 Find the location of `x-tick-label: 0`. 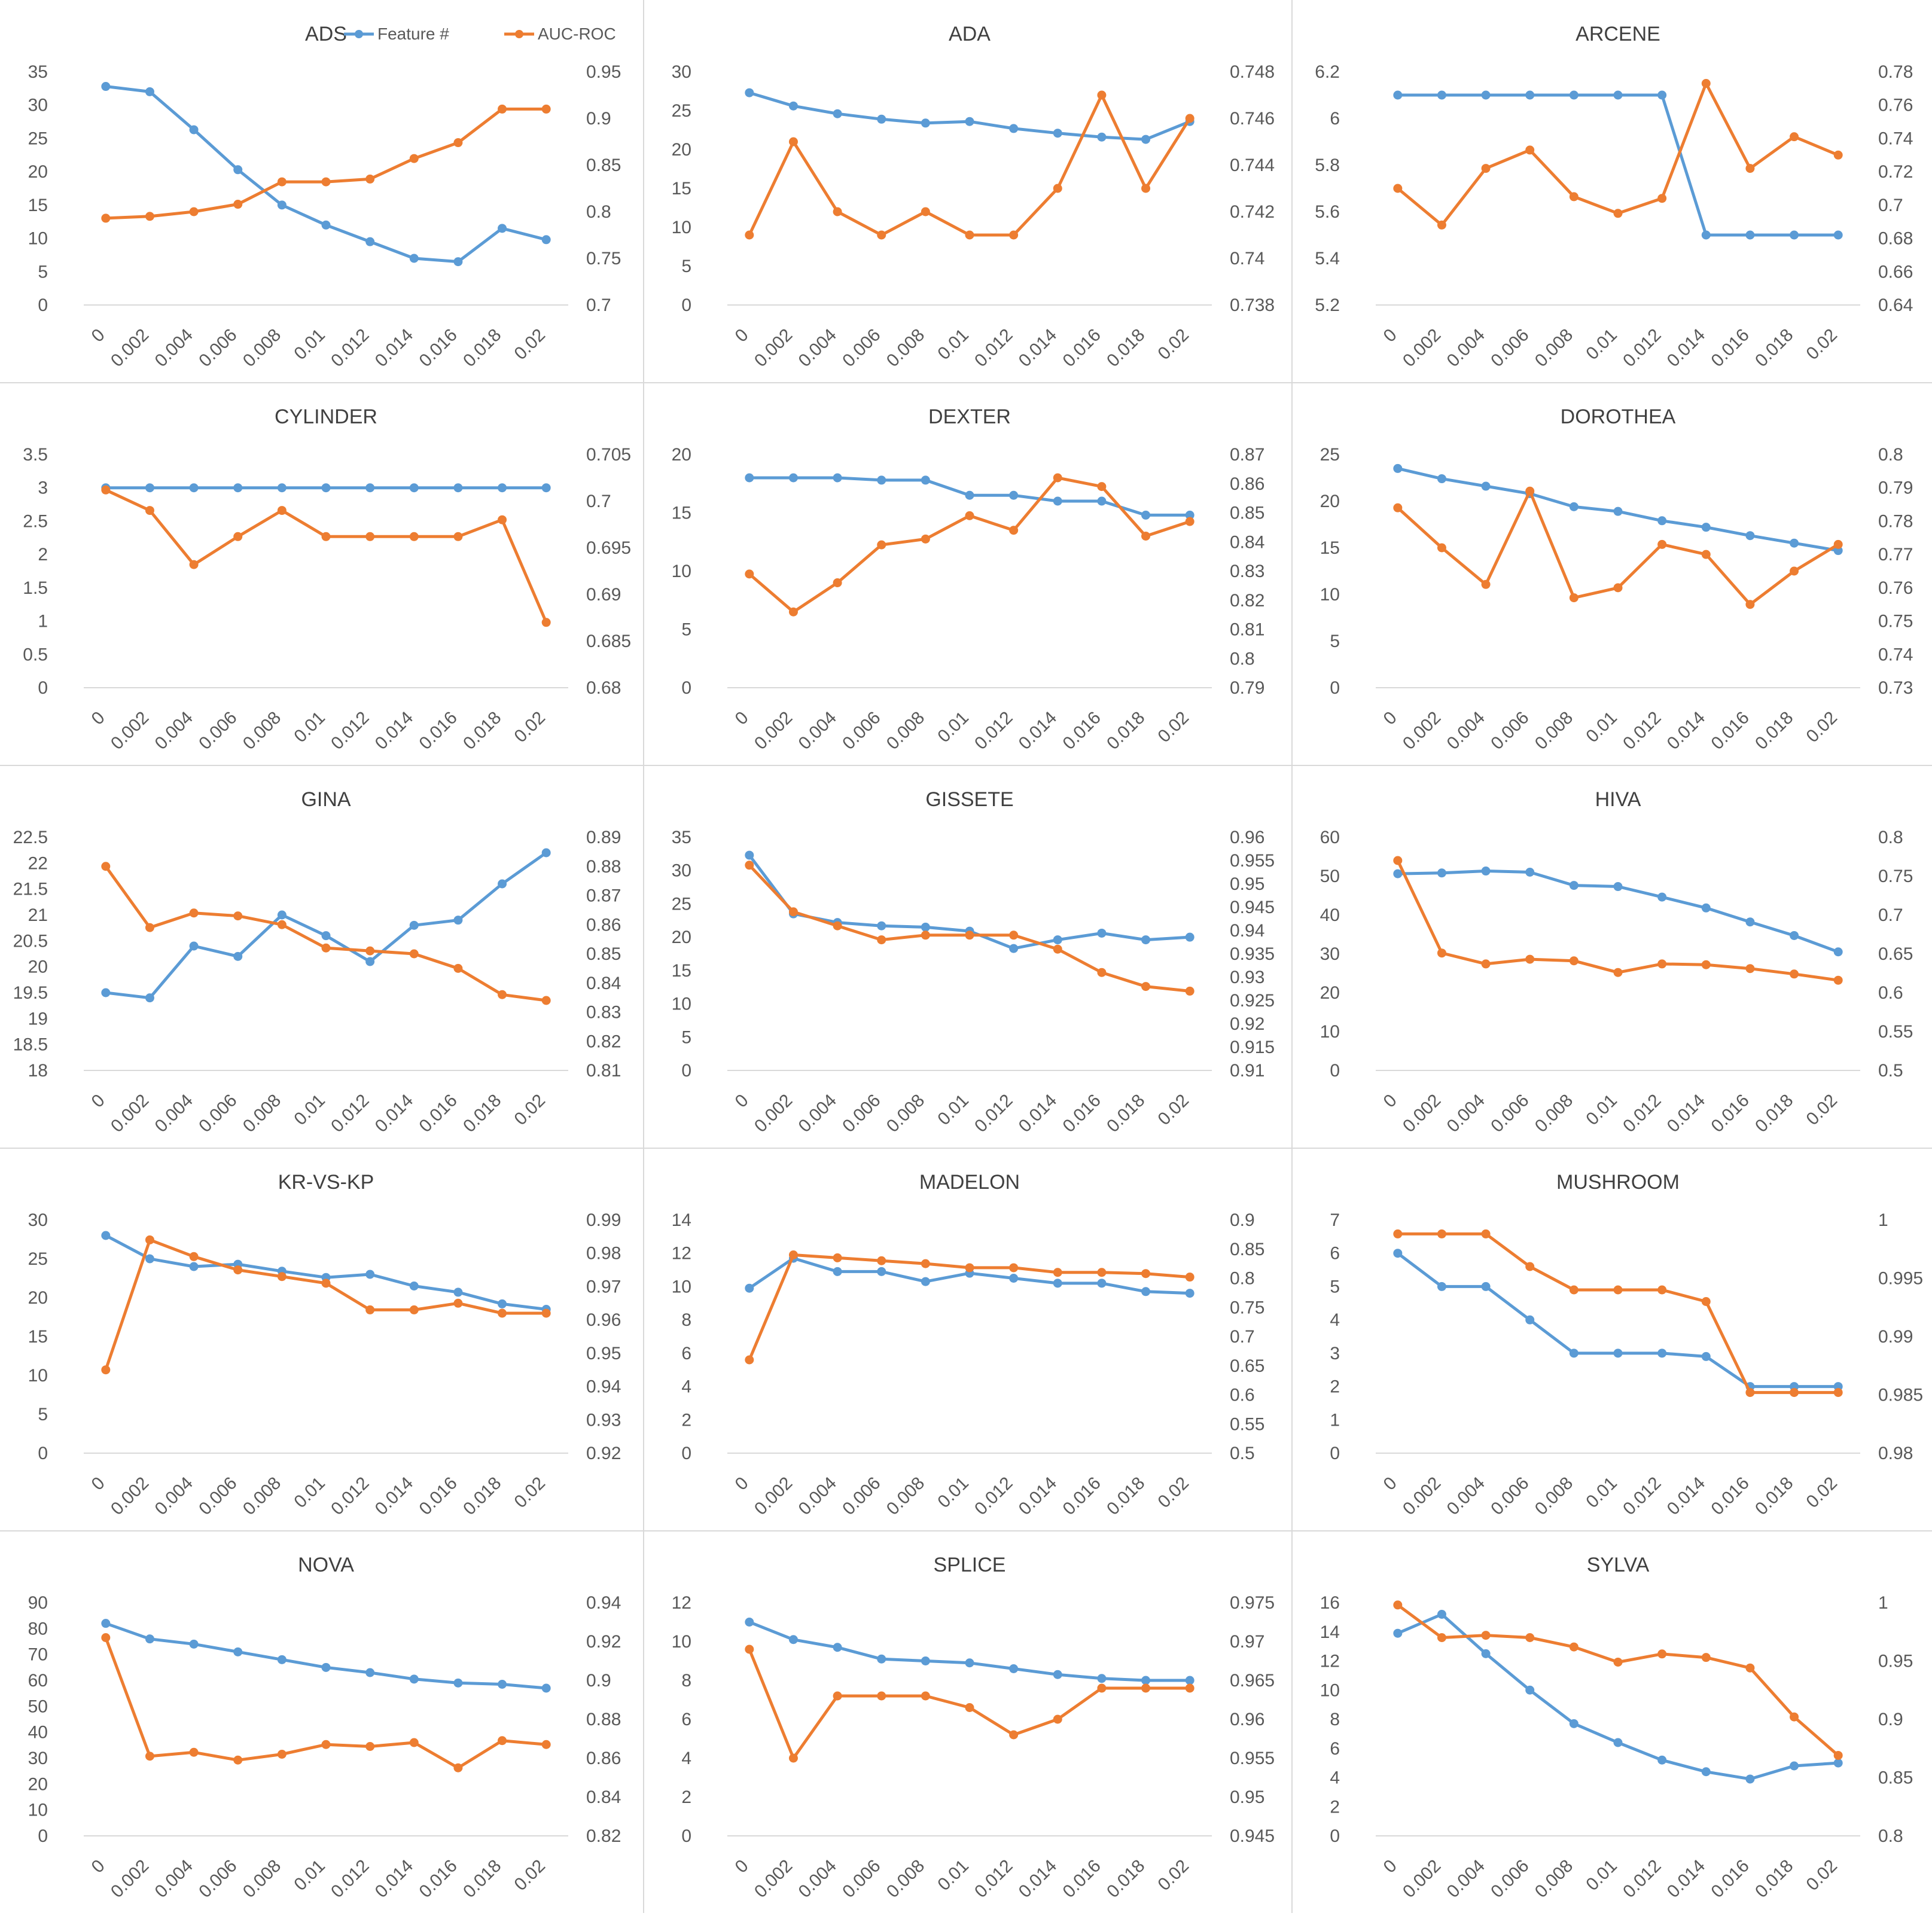

x-tick-label: 0 is located at coordinates (1390, 335).